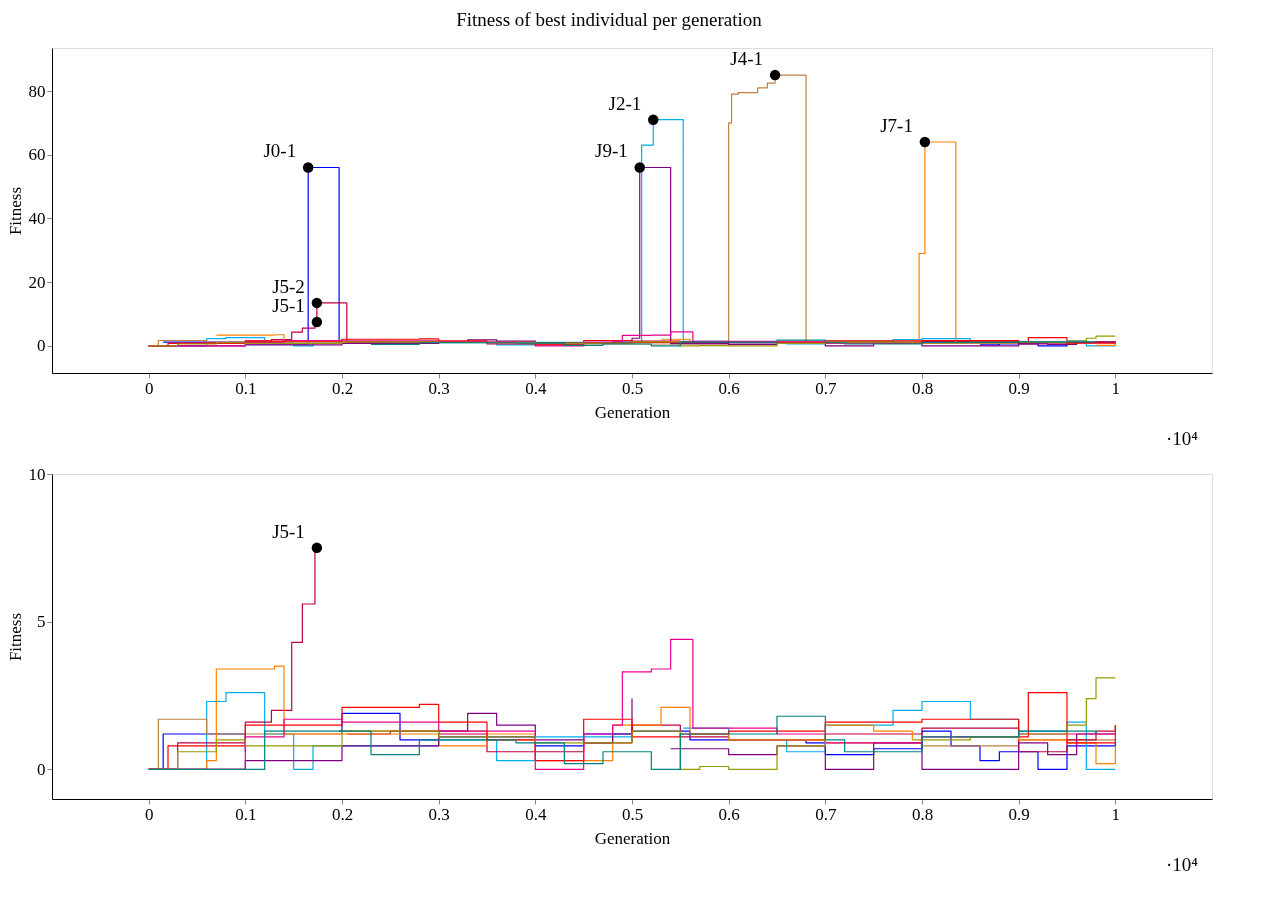 This screenshot has width=1263, height=912. Describe the element at coordinates (41, 622) in the screenshot. I see `y-tick-label: 5` at that location.